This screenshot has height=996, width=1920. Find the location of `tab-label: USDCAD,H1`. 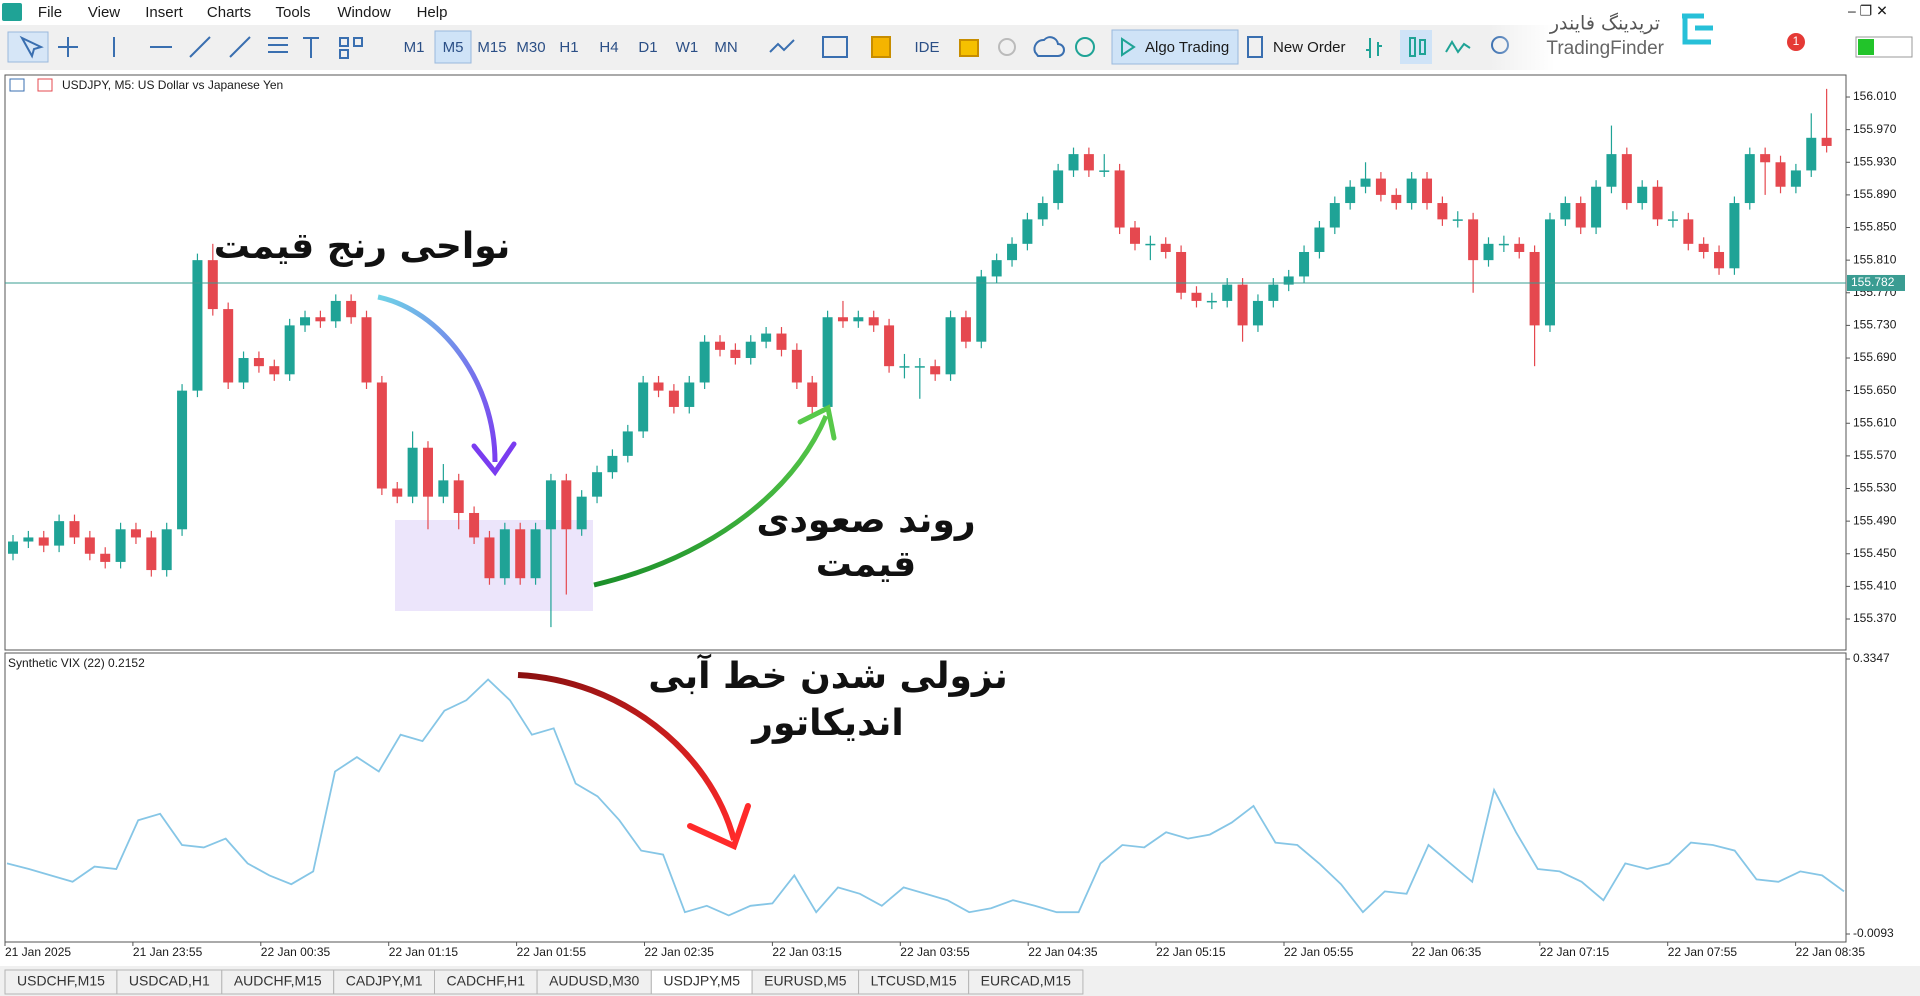

tab-label: USDCAD,H1 is located at coordinates (169, 981).